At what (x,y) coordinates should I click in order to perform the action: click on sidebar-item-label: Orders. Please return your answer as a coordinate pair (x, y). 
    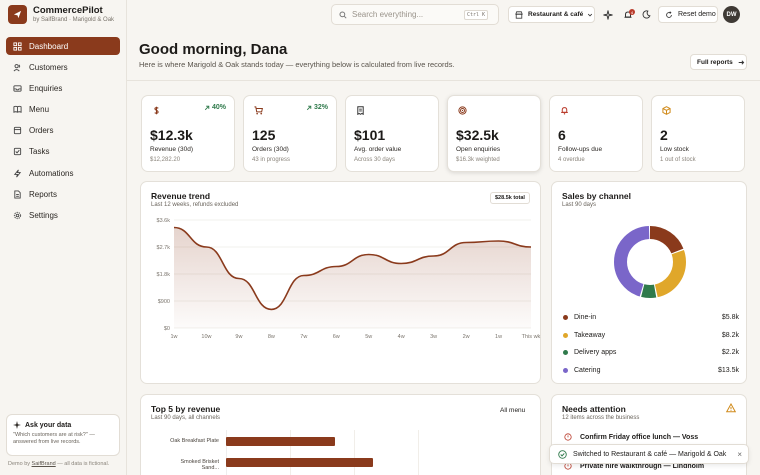
    Looking at the image, I should click on (41, 131).